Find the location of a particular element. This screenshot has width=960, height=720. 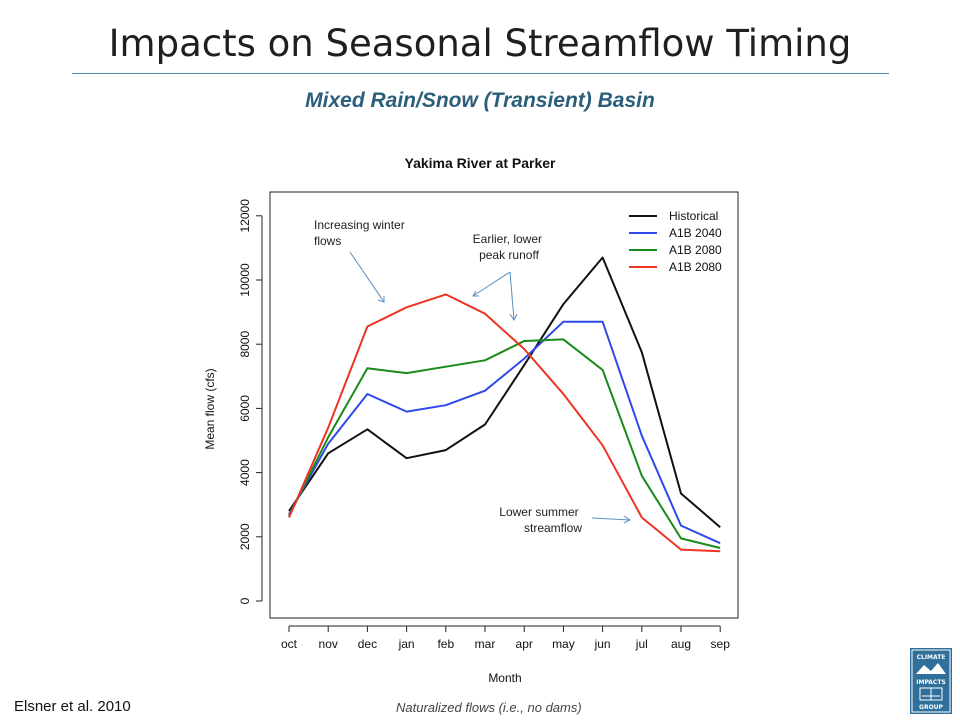

arrow-peak-runoff-down-head is located at coordinates (513, 317).